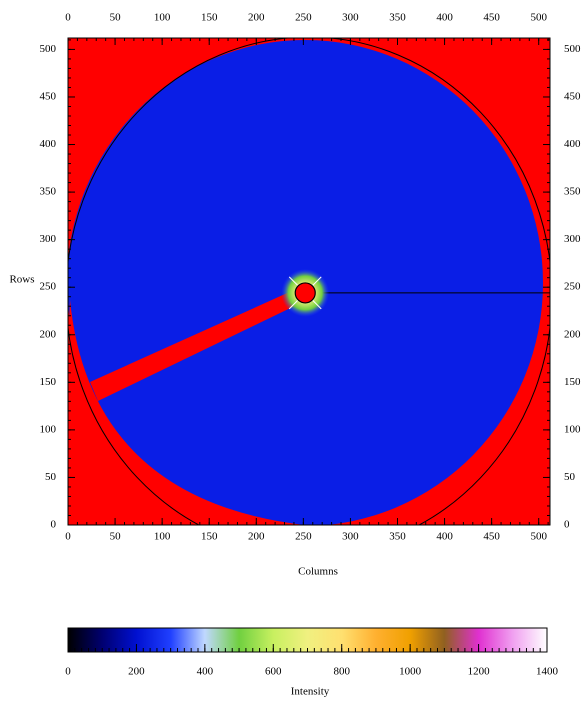 The height and width of the screenshot is (702, 582). Describe the element at coordinates (48, 97) in the screenshot. I see `y-tick-label: 450` at that location.